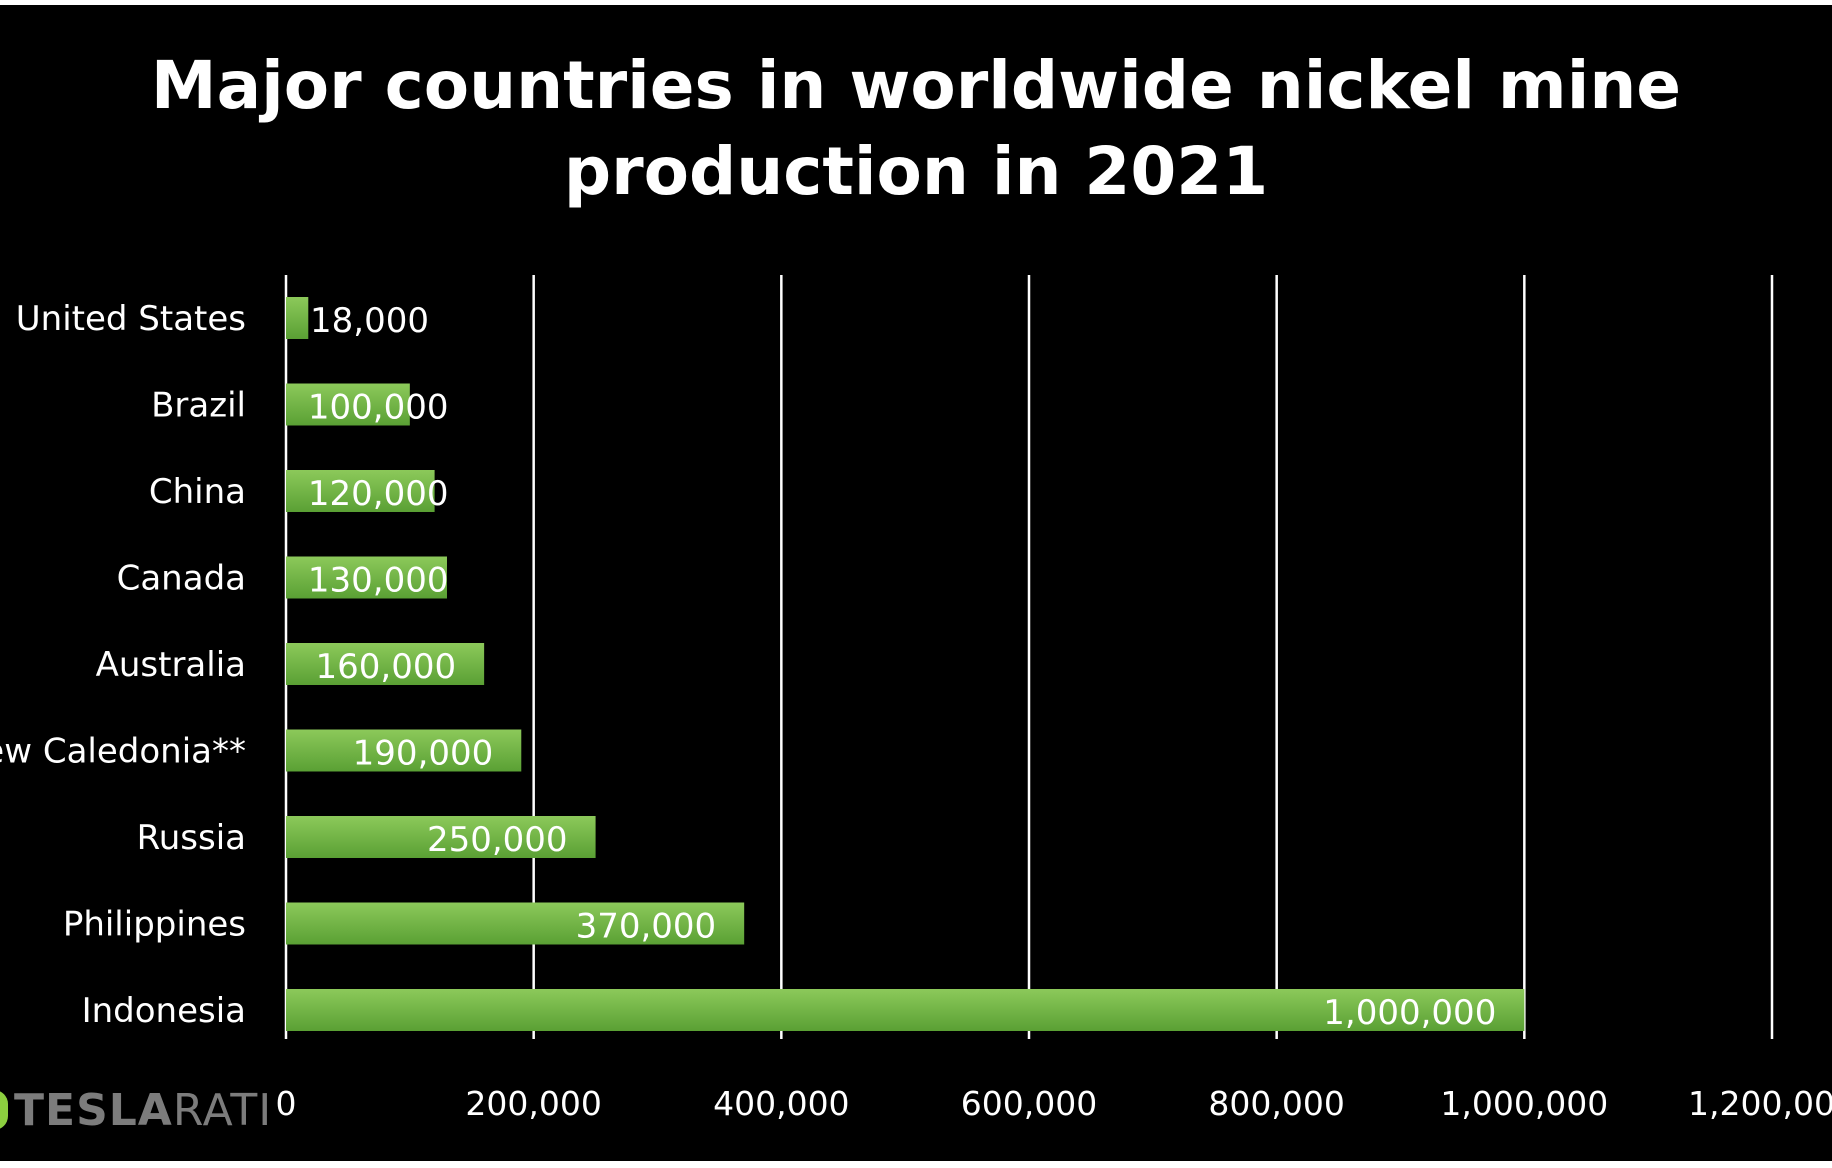  Describe the element at coordinates (781, 1103) in the screenshot. I see `x-tick-label-2: 400,000` at that location.